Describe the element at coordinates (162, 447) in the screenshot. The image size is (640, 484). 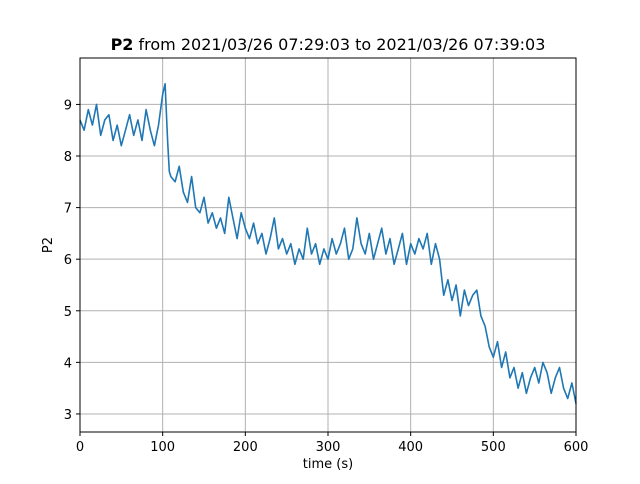
I see `x-tick-label: 100` at that location.